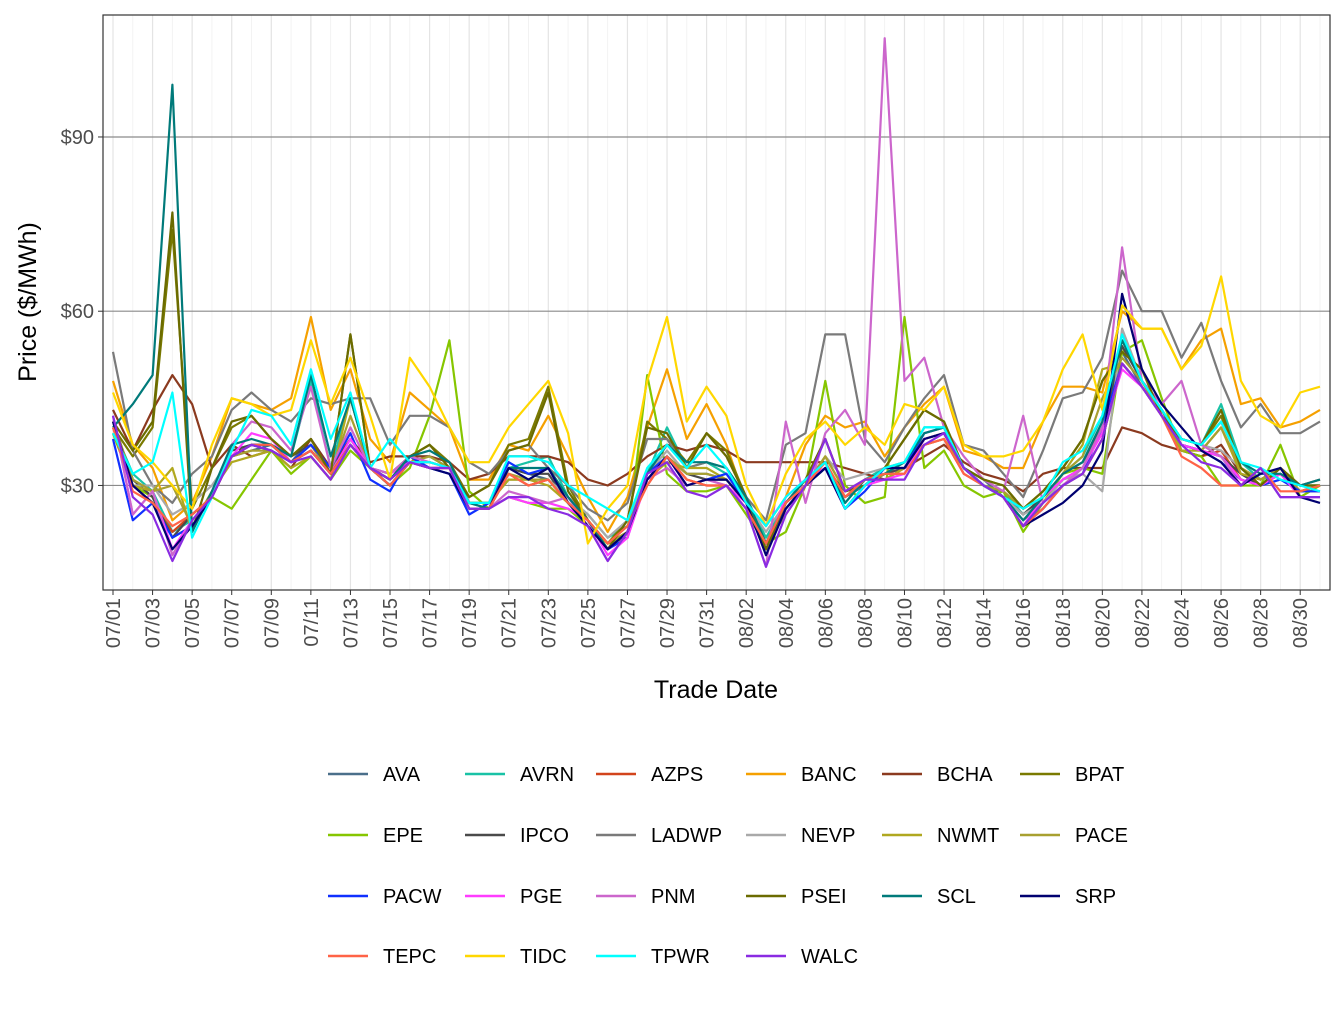 The image size is (1344, 1013). What do you see at coordinates (1103, 623) in the screenshot?
I see `x-tick-label: 08/20` at bounding box center [1103, 623].